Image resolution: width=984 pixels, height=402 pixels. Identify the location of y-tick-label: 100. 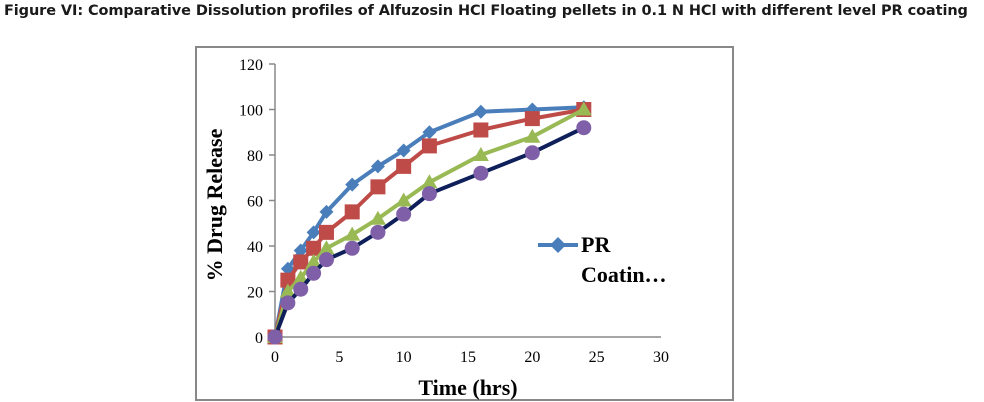
(251, 111).